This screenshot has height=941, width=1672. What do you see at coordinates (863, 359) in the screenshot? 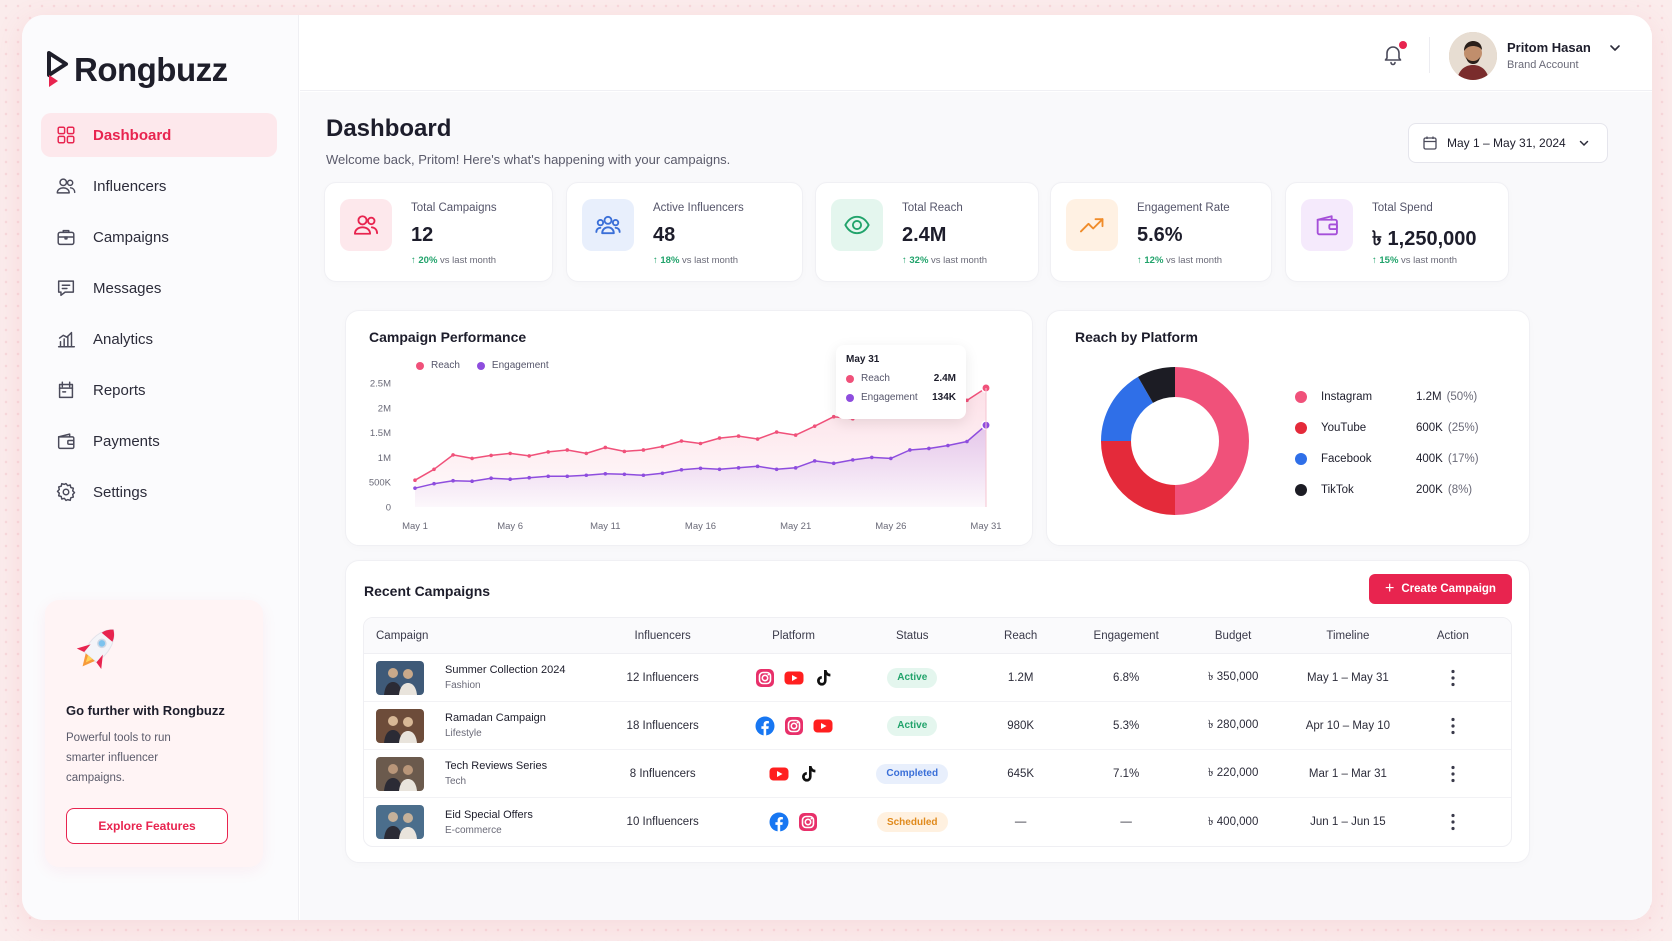
I see `tooltip-date: May 31` at bounding box center [863, 359].